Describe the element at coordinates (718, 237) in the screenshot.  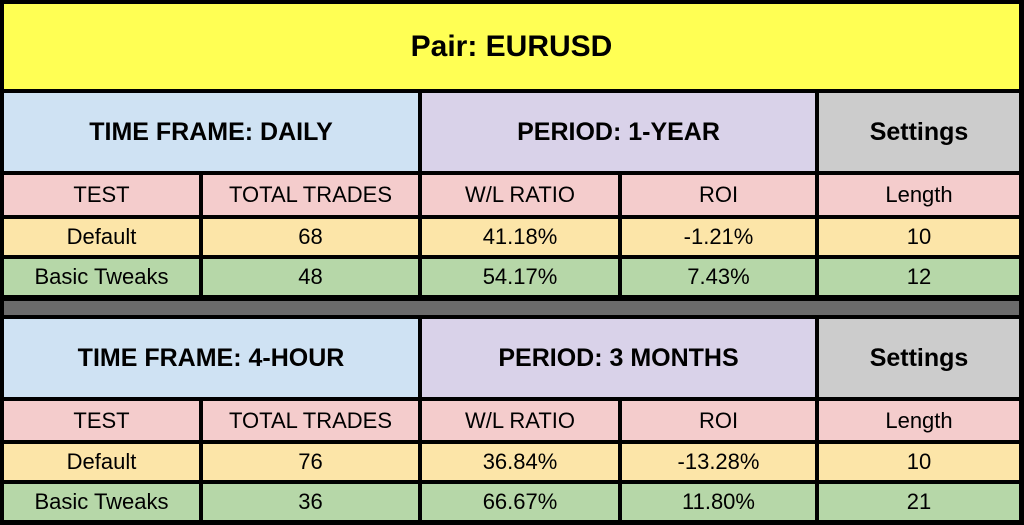
I see `row-default-roi: -1.21%` at that location.